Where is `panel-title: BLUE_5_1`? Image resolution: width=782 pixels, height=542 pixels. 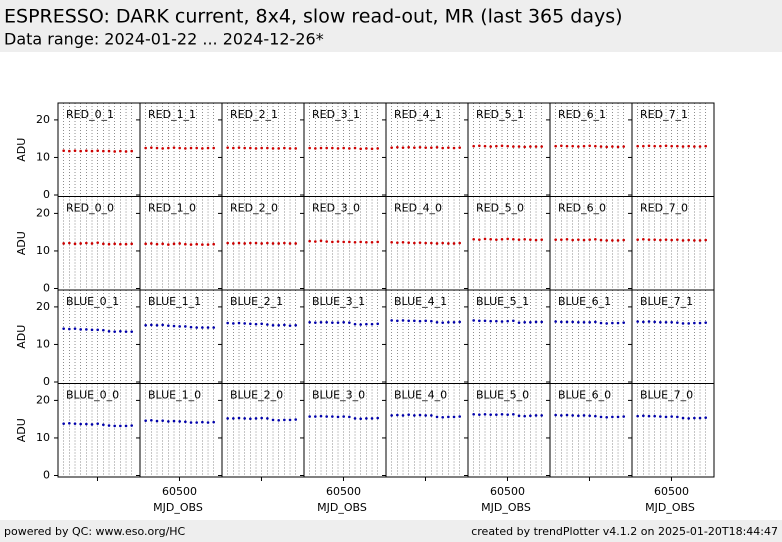
panel-title: BLUE_5_1 is located at coordinates (502, 301).